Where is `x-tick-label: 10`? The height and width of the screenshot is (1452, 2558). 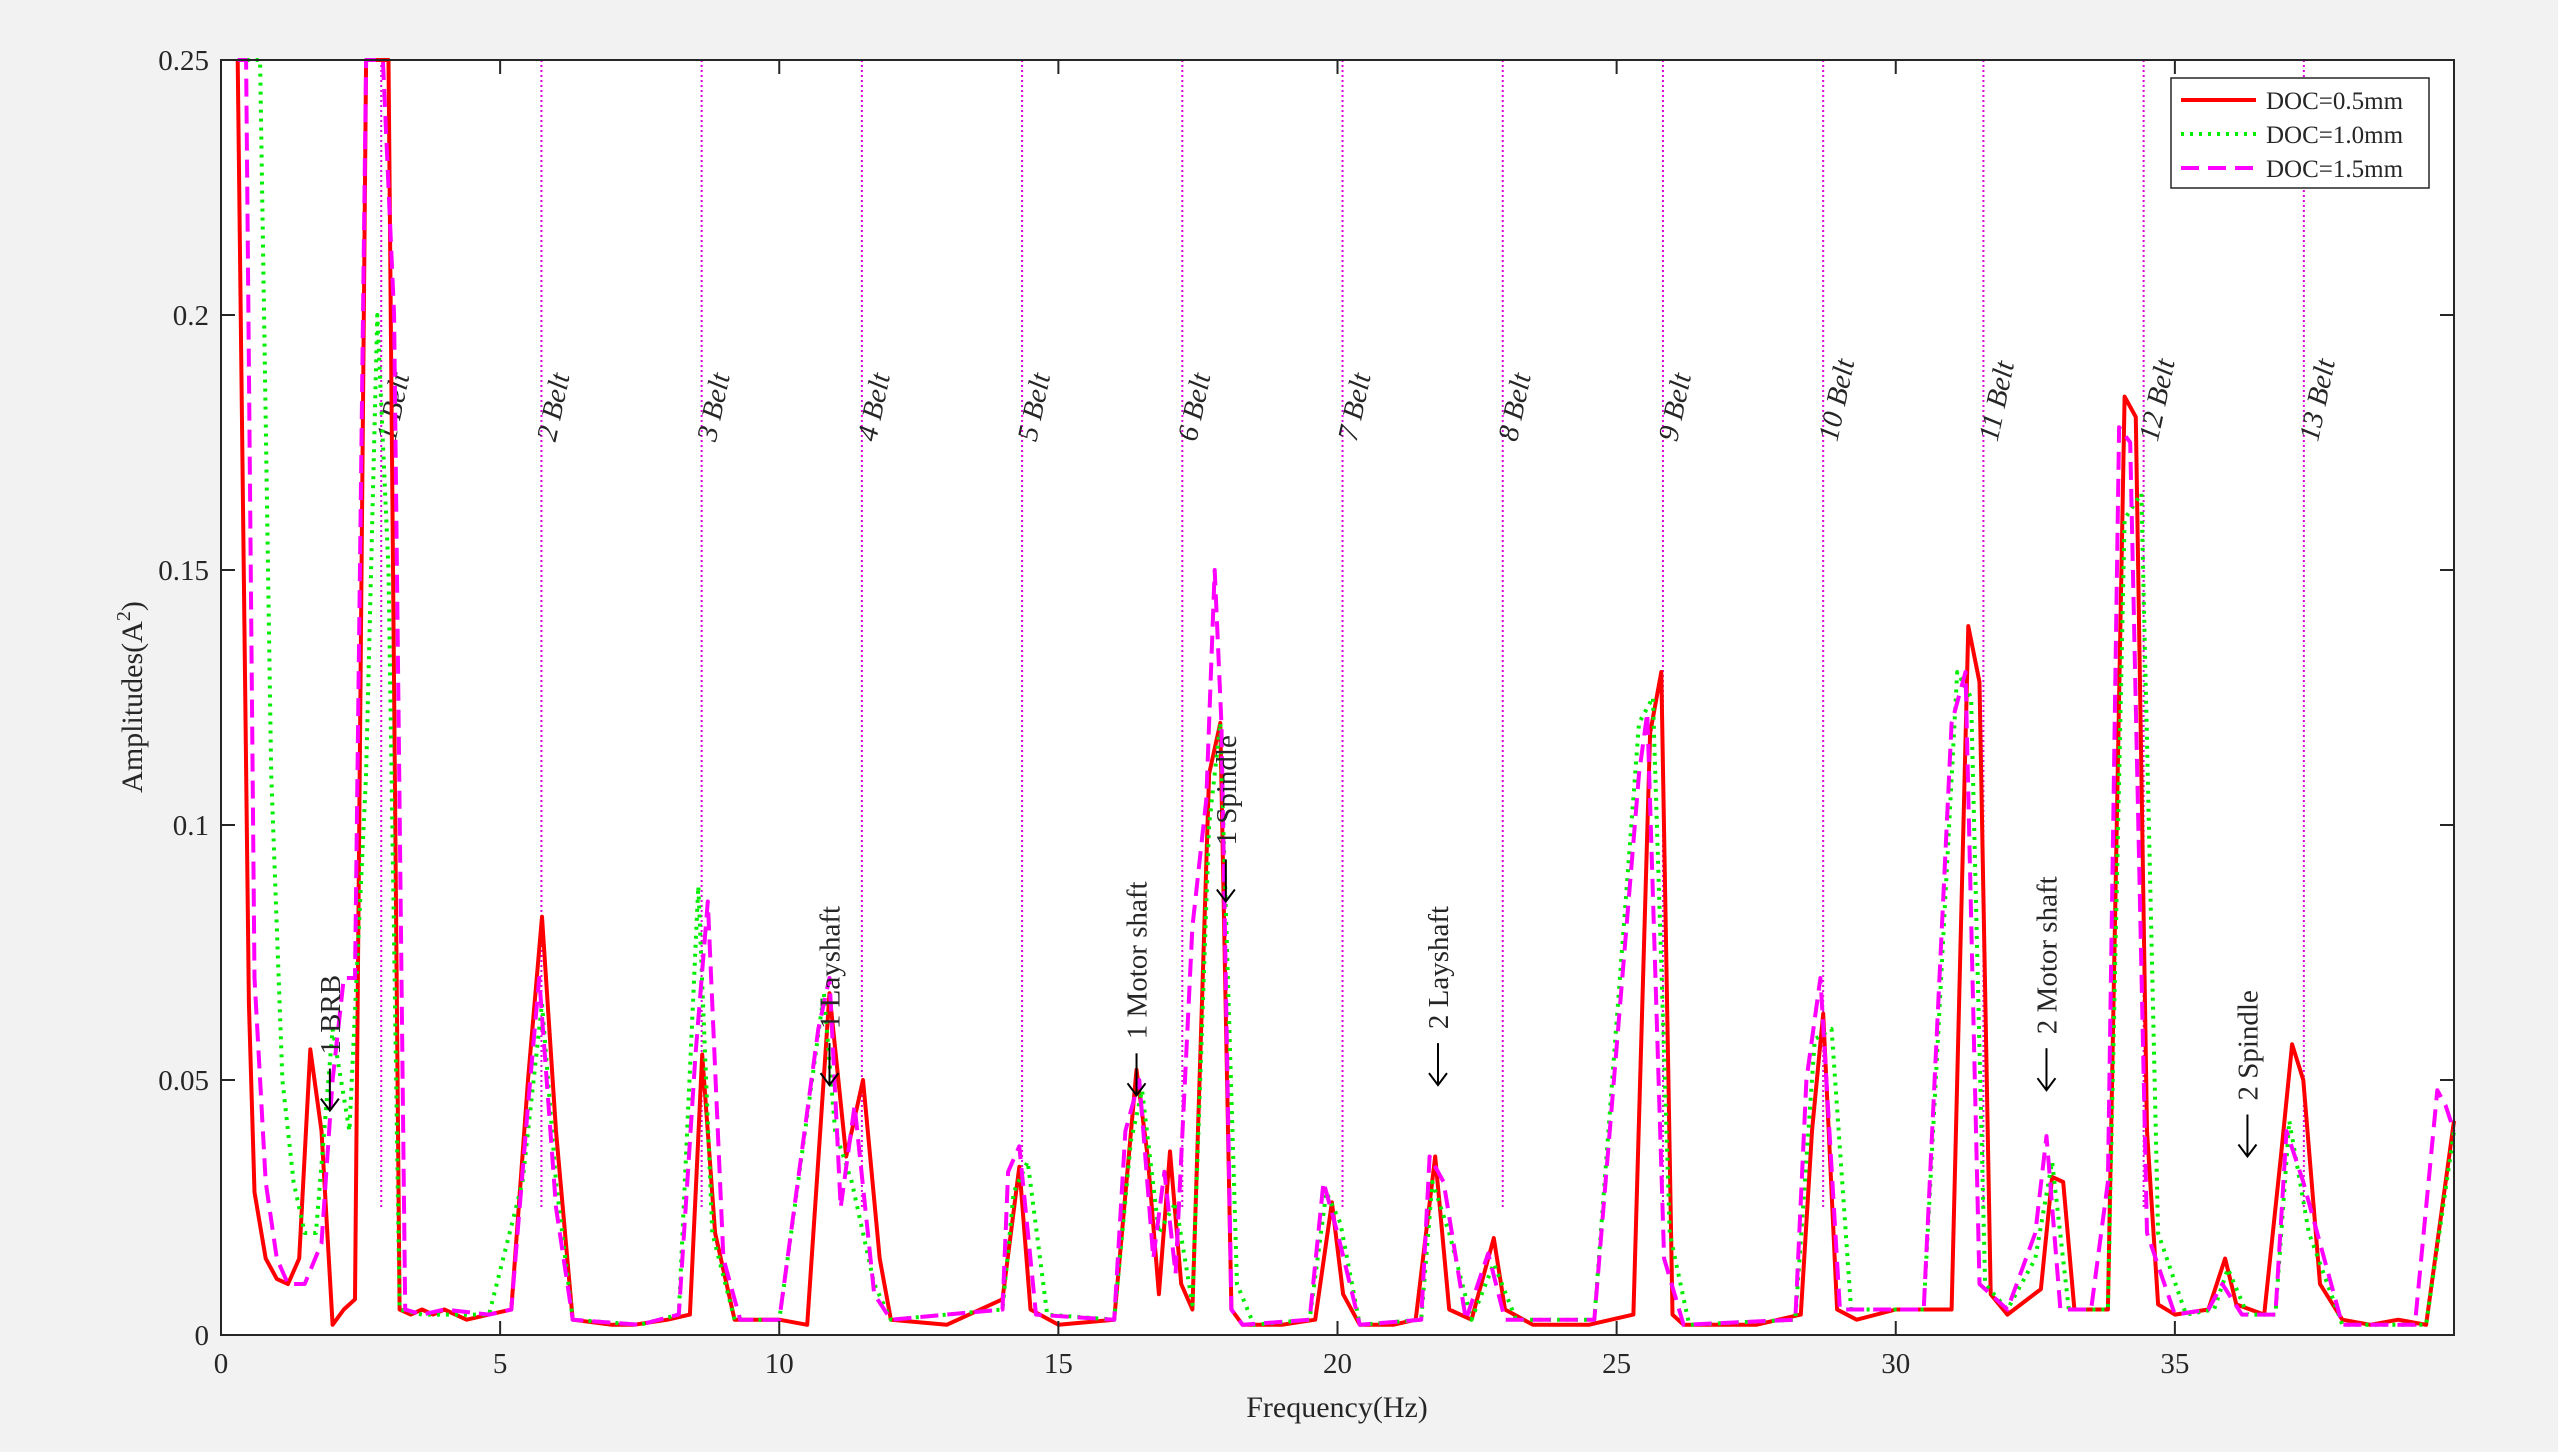 x-tick-label: 10 is located at coordinates (779, 1364).